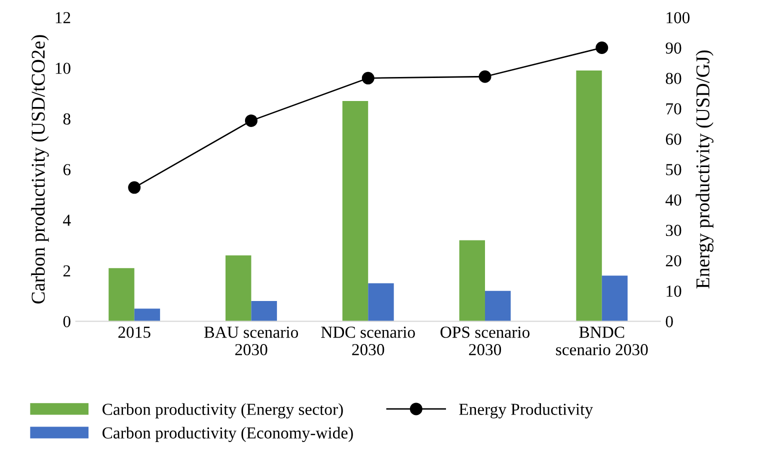 This screenshot has width=759, height=457. Describe the element at coordinates (669, 322) in the screenshot. I see `y2-tick-label: 0` at that location.